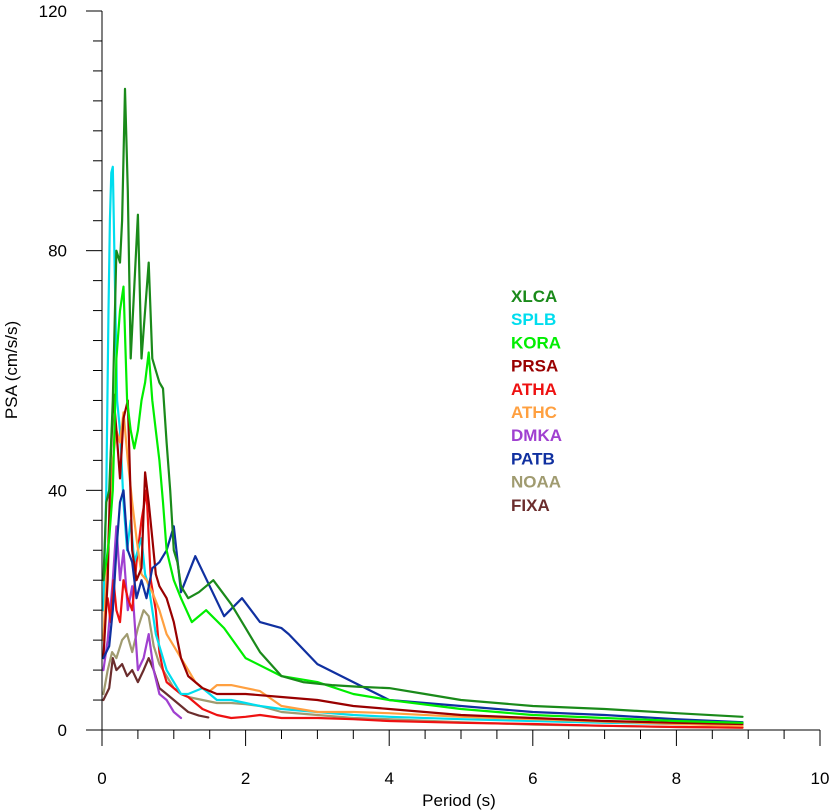  Describe the element at coordinates (536, 401) in the screenshot. I see `legend: XLCA SPLB KORA PRSA ATHA ATHC DMKA PATB NOAA FIXA` at that location.